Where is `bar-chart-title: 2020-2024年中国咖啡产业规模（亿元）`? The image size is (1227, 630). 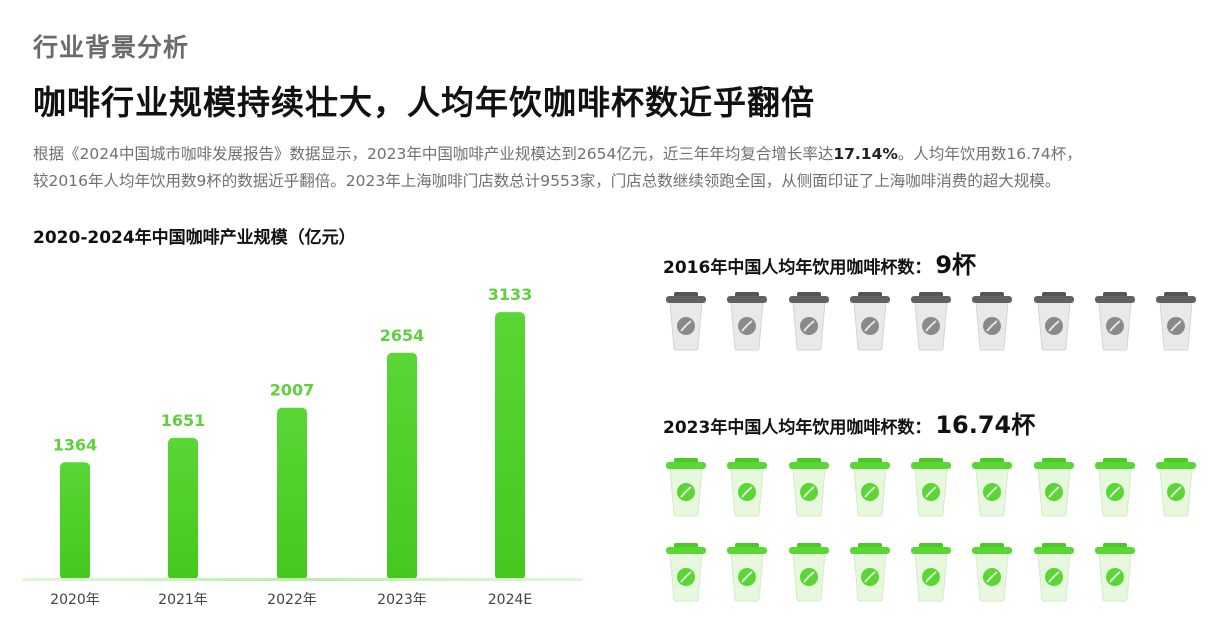 bar-chart-title: 2020-2024年中国咖啡产业规模（亿元） is located at coordinates (194, 238).